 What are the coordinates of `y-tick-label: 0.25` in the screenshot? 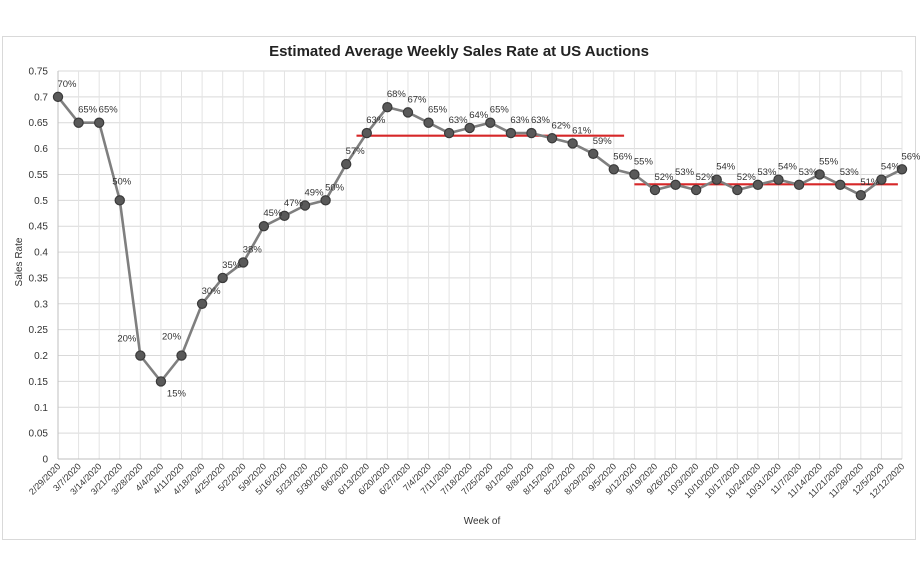 It's located at (39, 330).